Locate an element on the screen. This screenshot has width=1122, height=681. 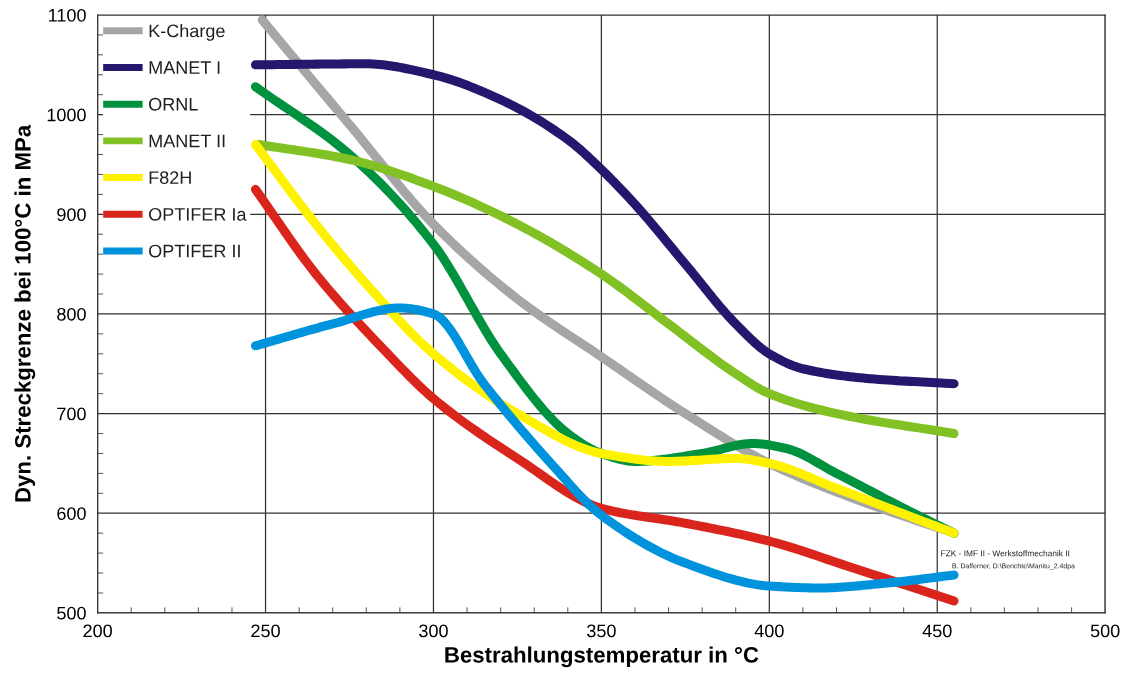
y-tick-label: 500 is located at coordinates (71, 613).